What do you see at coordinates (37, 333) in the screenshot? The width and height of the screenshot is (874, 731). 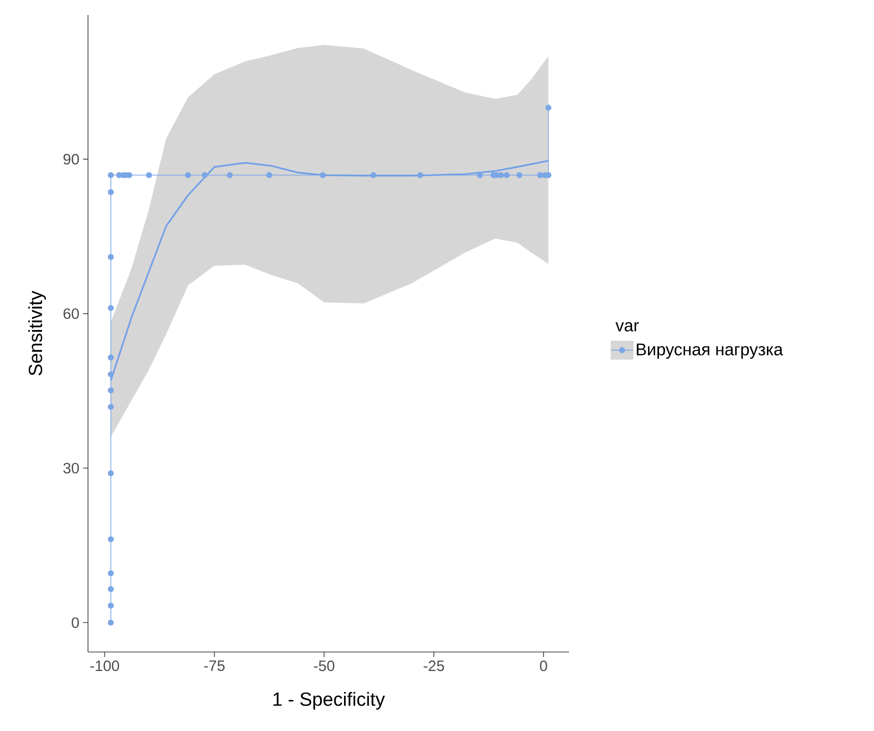 I see `y-axis-title: Sensitivity` at bounding box center [37, 333].